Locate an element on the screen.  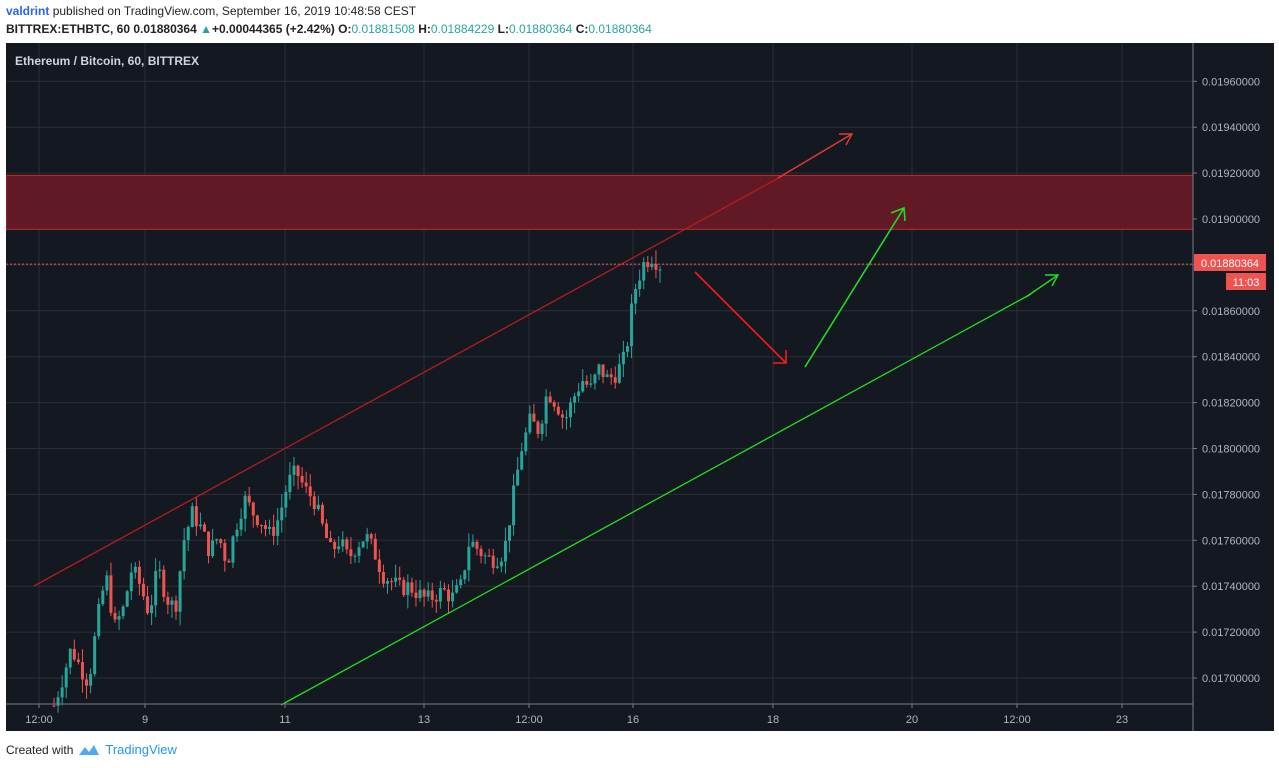
chart-title: Ethereum / Bitcoin, 60, BITTREX is located at coordinates (107, 61).